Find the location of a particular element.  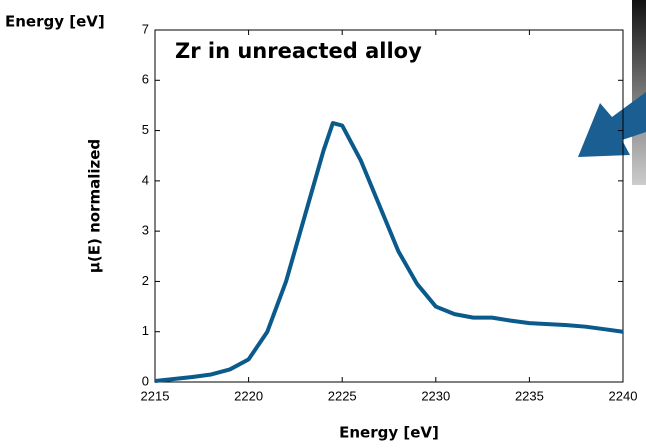

y-axis-label: μ(E) normalized is located at coordinates (95, 206).